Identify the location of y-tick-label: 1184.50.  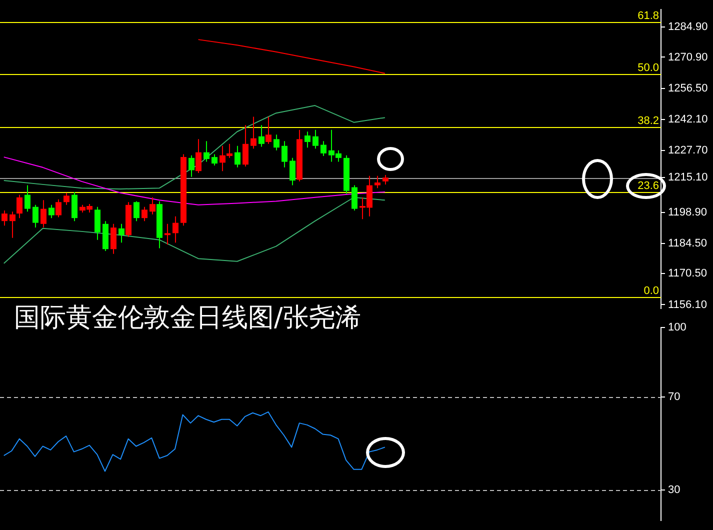
(687, 244).